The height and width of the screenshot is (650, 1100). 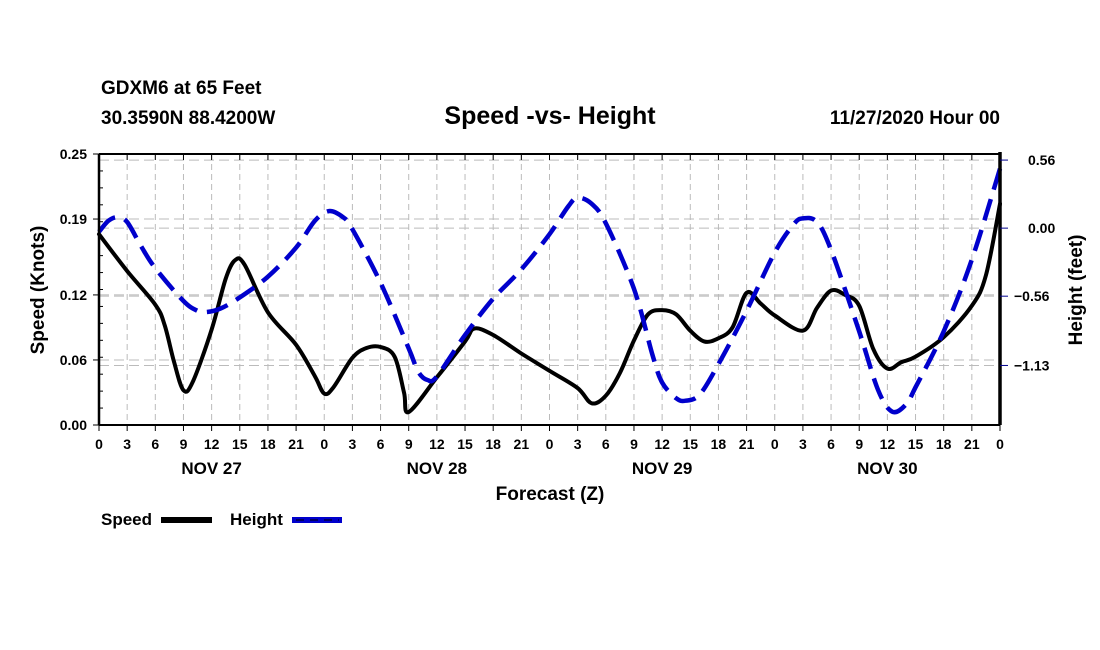 What do you see at coordinates (550, 494) in the screenshot?
I see `x-axis-title: Forecast (Z)` at bounding box center [550, 494].